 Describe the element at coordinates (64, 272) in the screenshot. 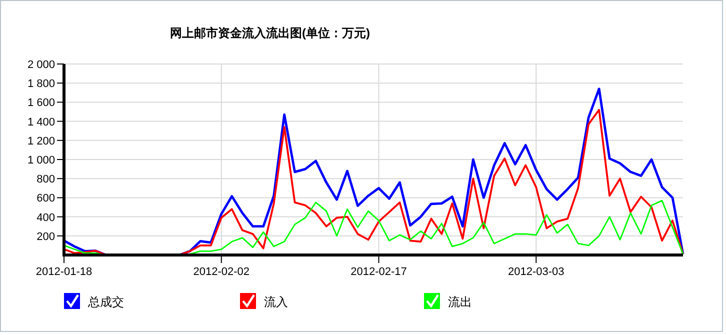

I see `x-tick-label: 2012-01-18` at that location.